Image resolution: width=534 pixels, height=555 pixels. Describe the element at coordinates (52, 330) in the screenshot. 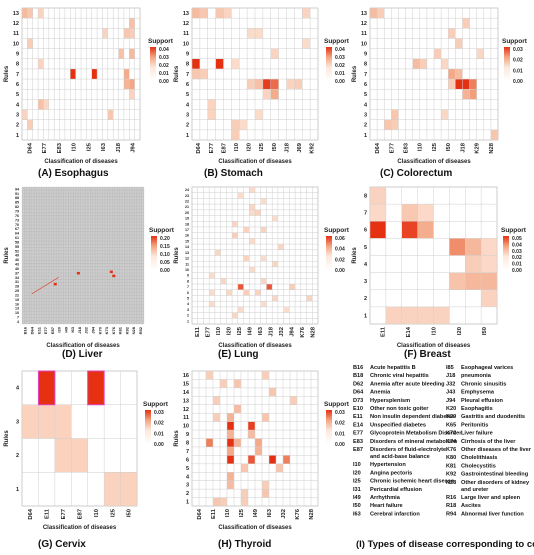

I see `x-tick-label: E87` at that location.